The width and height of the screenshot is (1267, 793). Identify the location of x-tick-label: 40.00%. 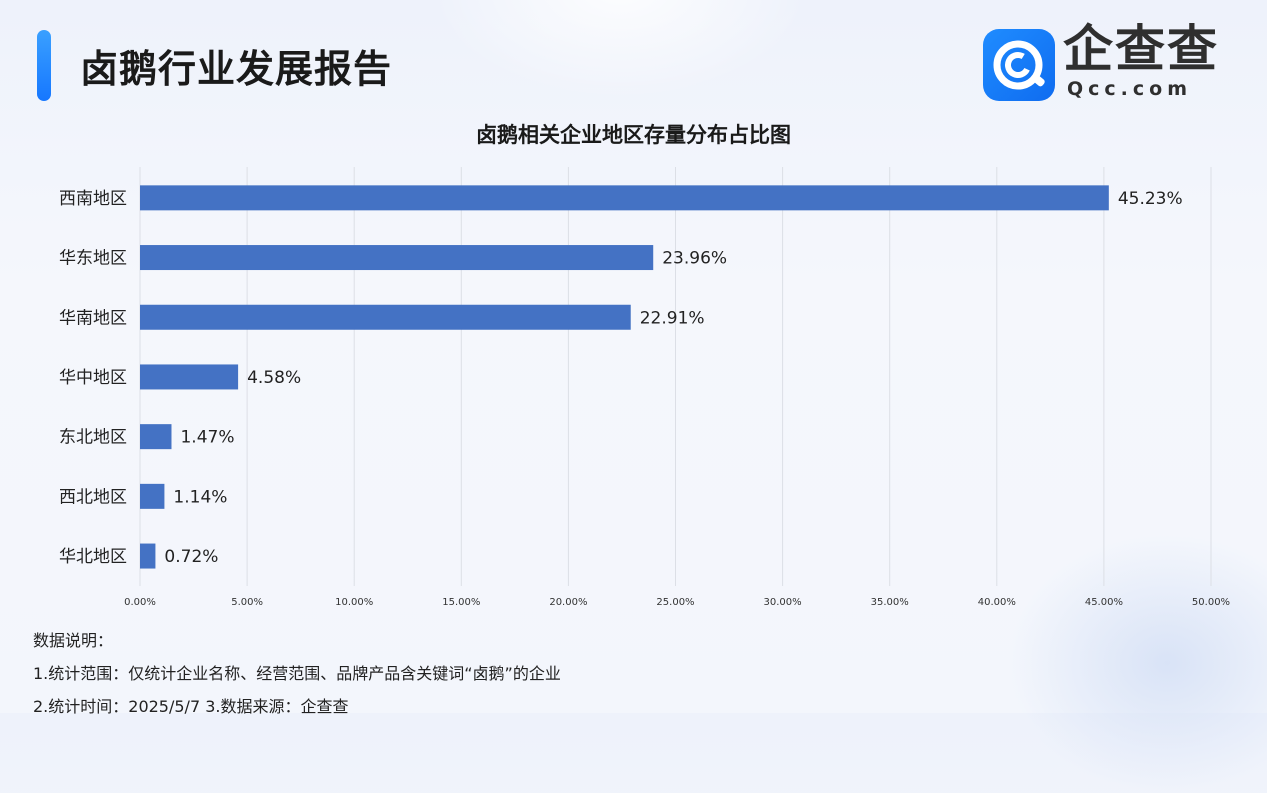
(997, 602).